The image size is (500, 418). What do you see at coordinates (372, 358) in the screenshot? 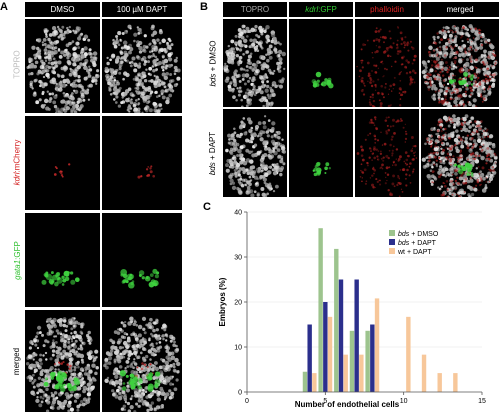
I see `bar-series-1-x8` at bounding box center [372, 358].